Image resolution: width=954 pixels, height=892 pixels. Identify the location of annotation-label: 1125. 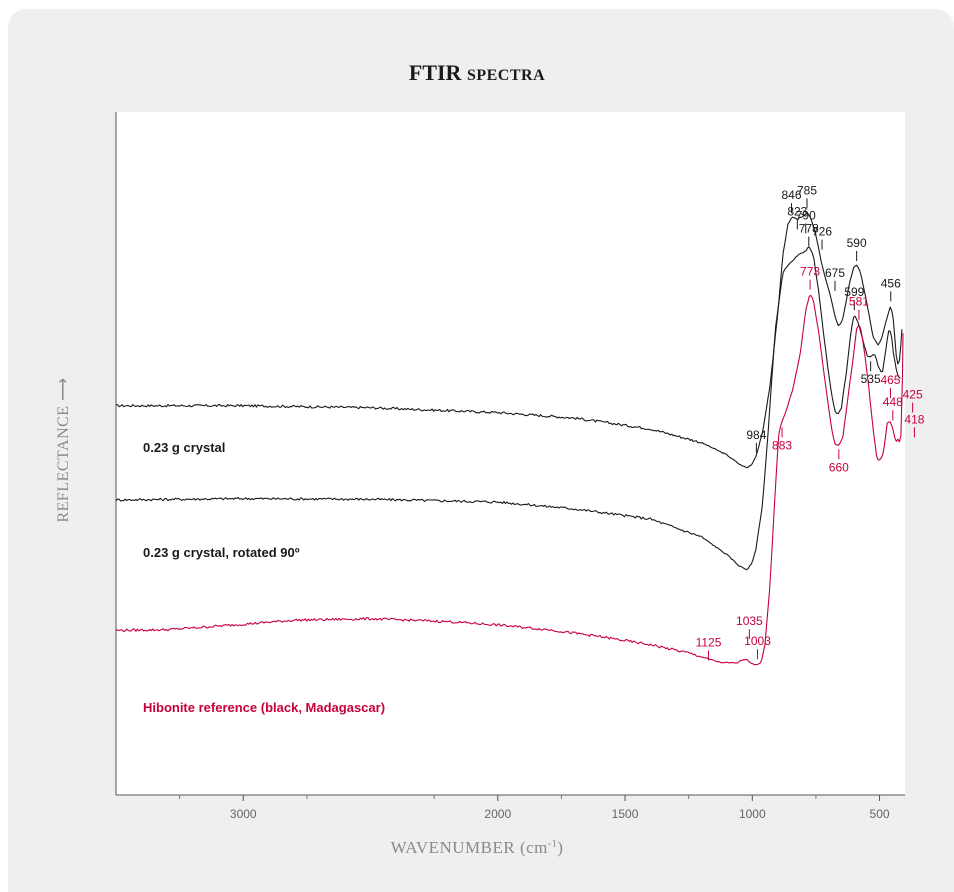
(709, 642).